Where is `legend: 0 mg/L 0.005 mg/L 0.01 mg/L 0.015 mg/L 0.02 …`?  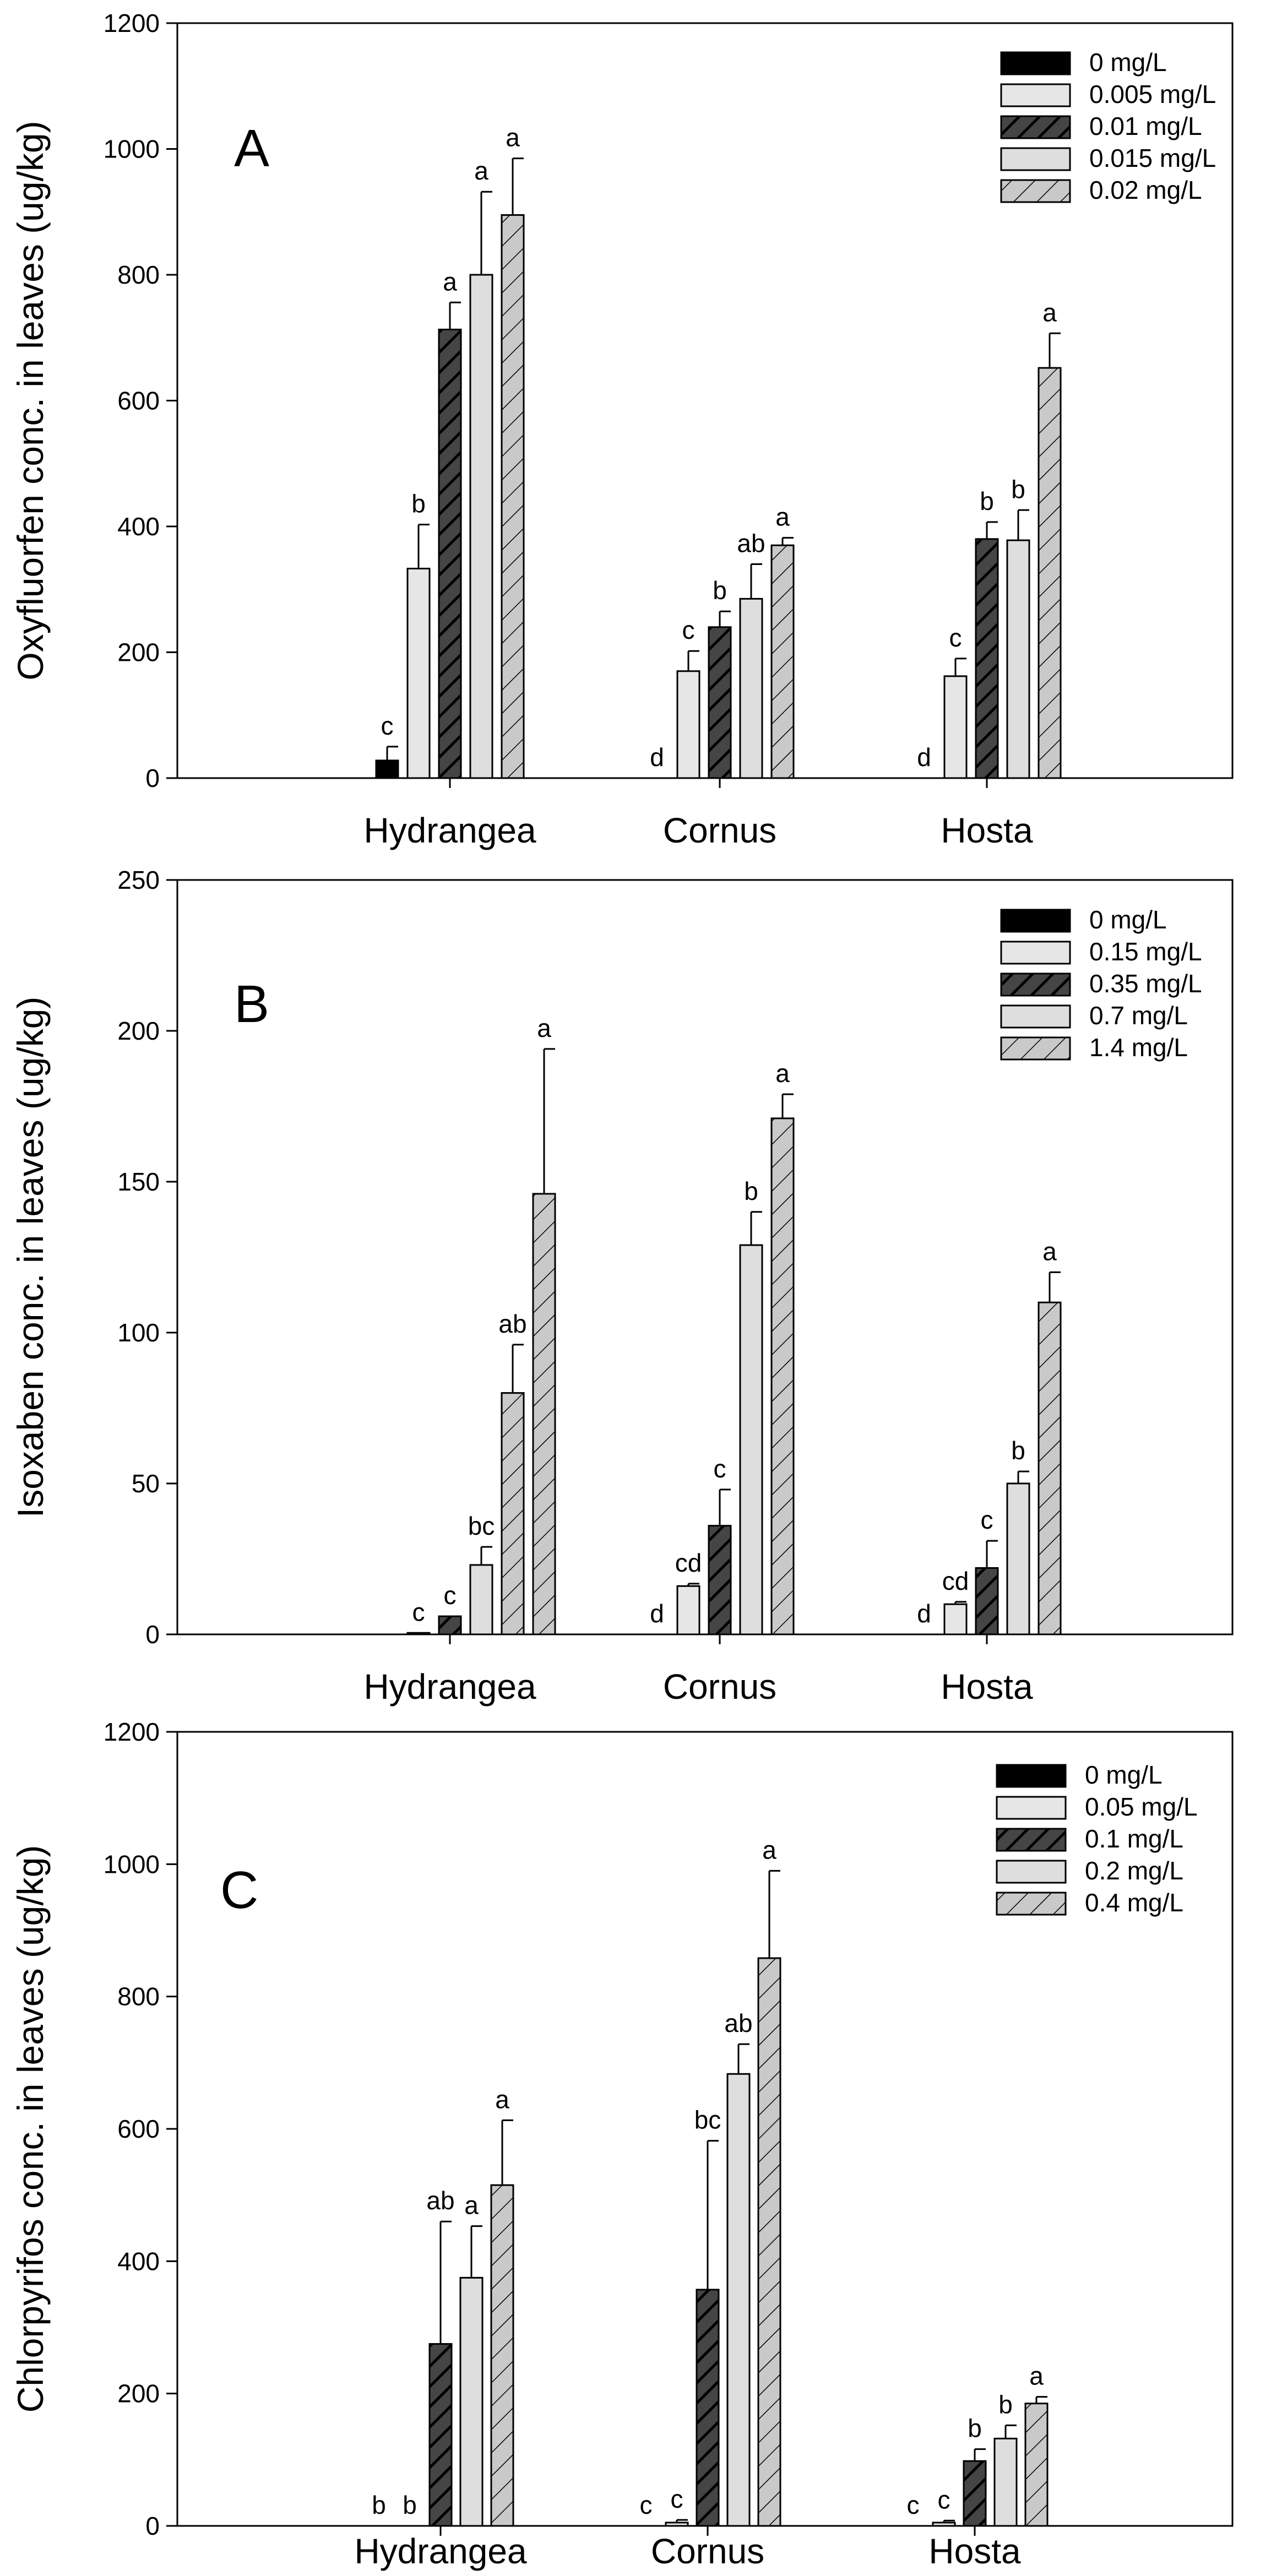 legend: 0 mg/L 0.005 mg/L 0.01 mg/L 0.015 mg/L 0.02 … is located at coordinates (1108, 126).